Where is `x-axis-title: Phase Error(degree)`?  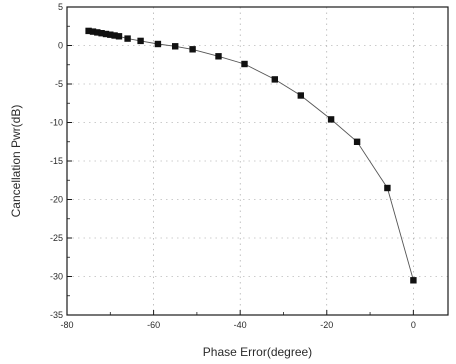 x-axis-title: Phase Error(degree) is located at coordinates (257, 352).